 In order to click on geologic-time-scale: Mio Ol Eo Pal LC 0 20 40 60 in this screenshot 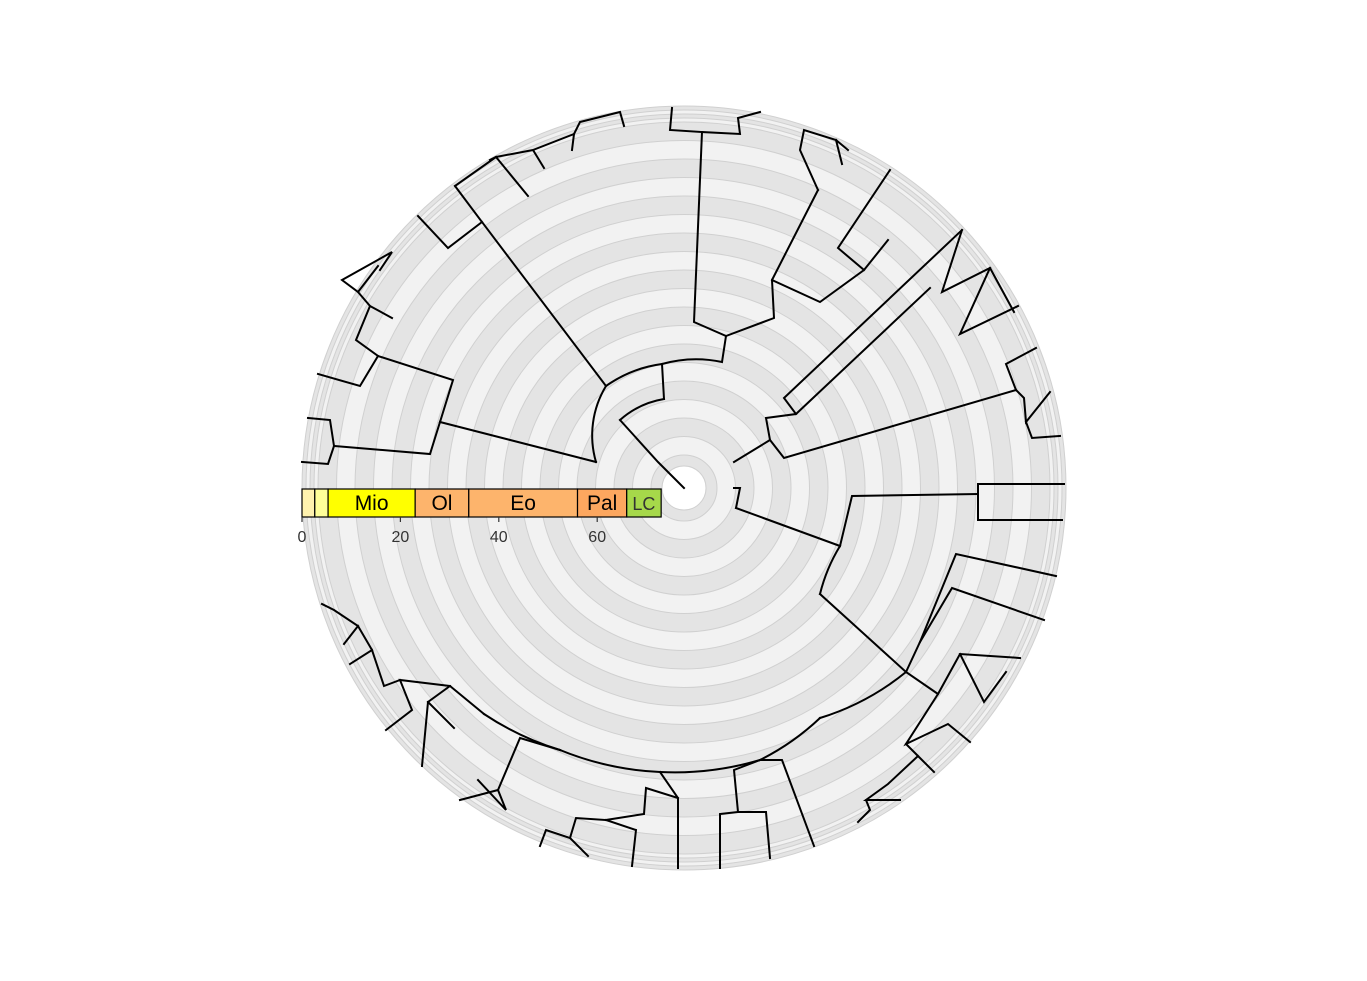, I will do `click(480, 517)`.